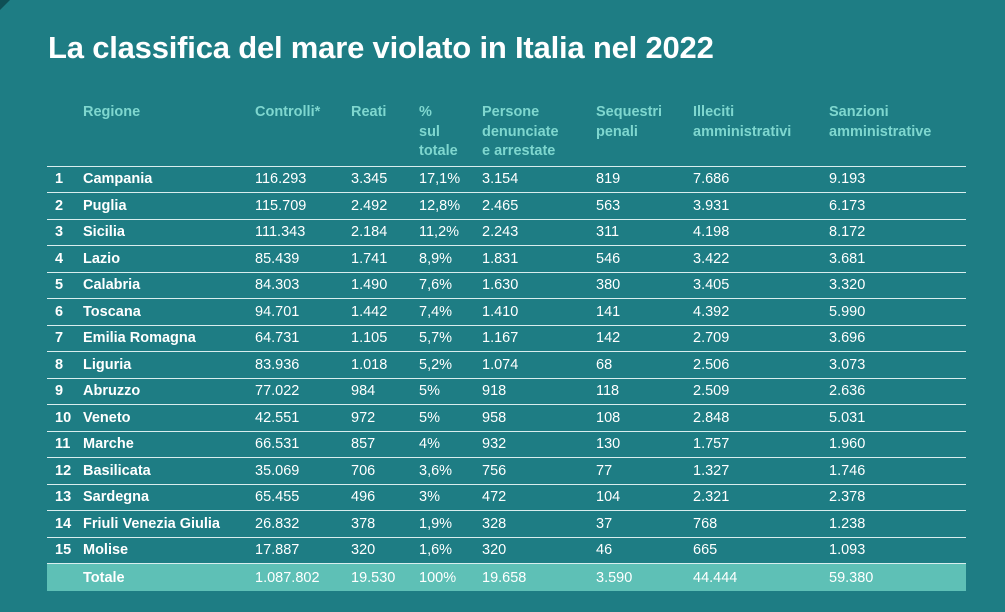 This screenshot has width=1005, height=612. Describe the element at coordinates (896, 338) in the screenshot. I see `cell-sanzioni: 3.696` at that location.